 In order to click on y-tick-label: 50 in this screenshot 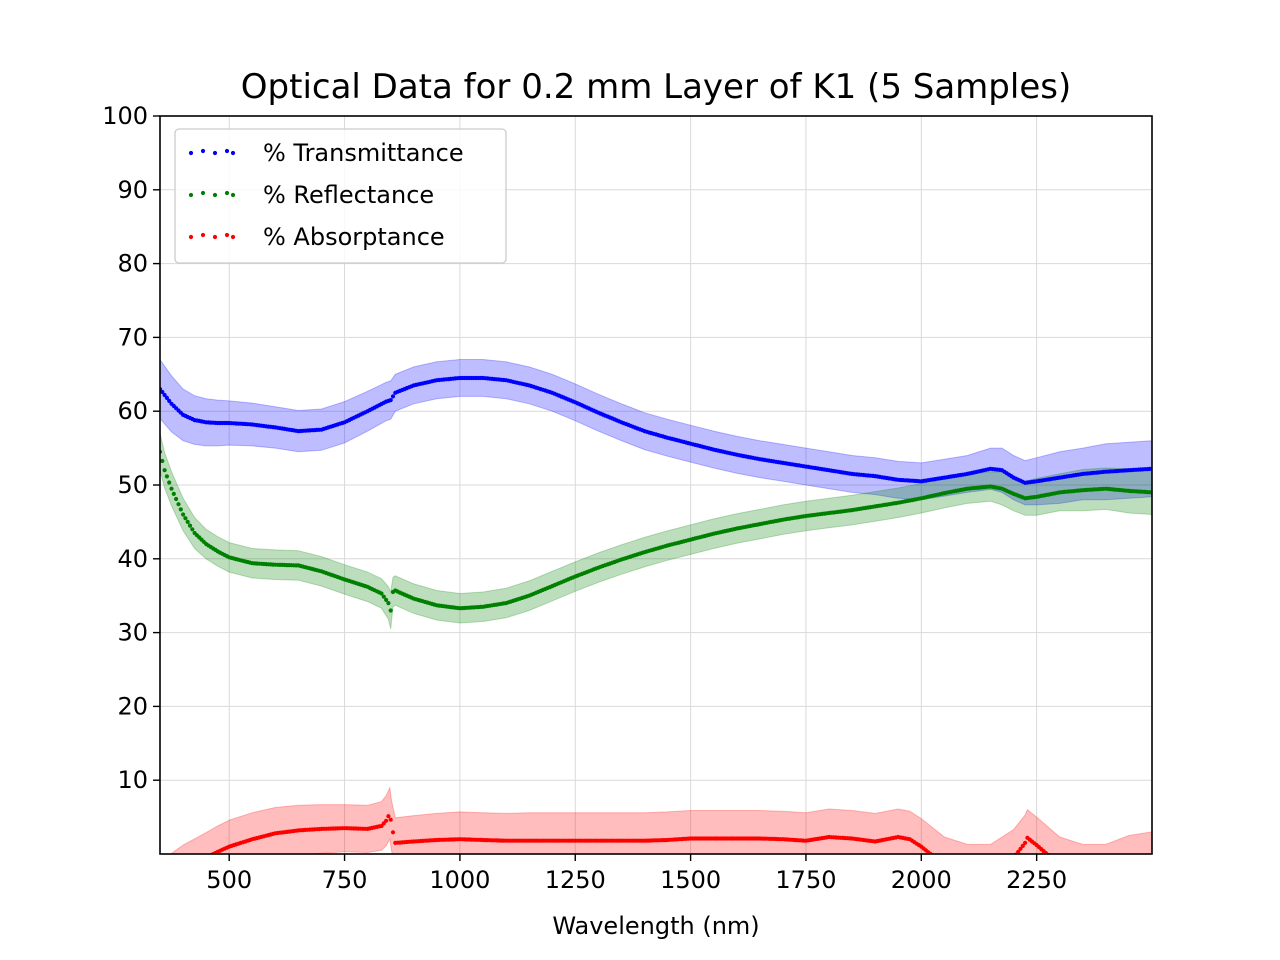, I will do `click(132, 485)`.